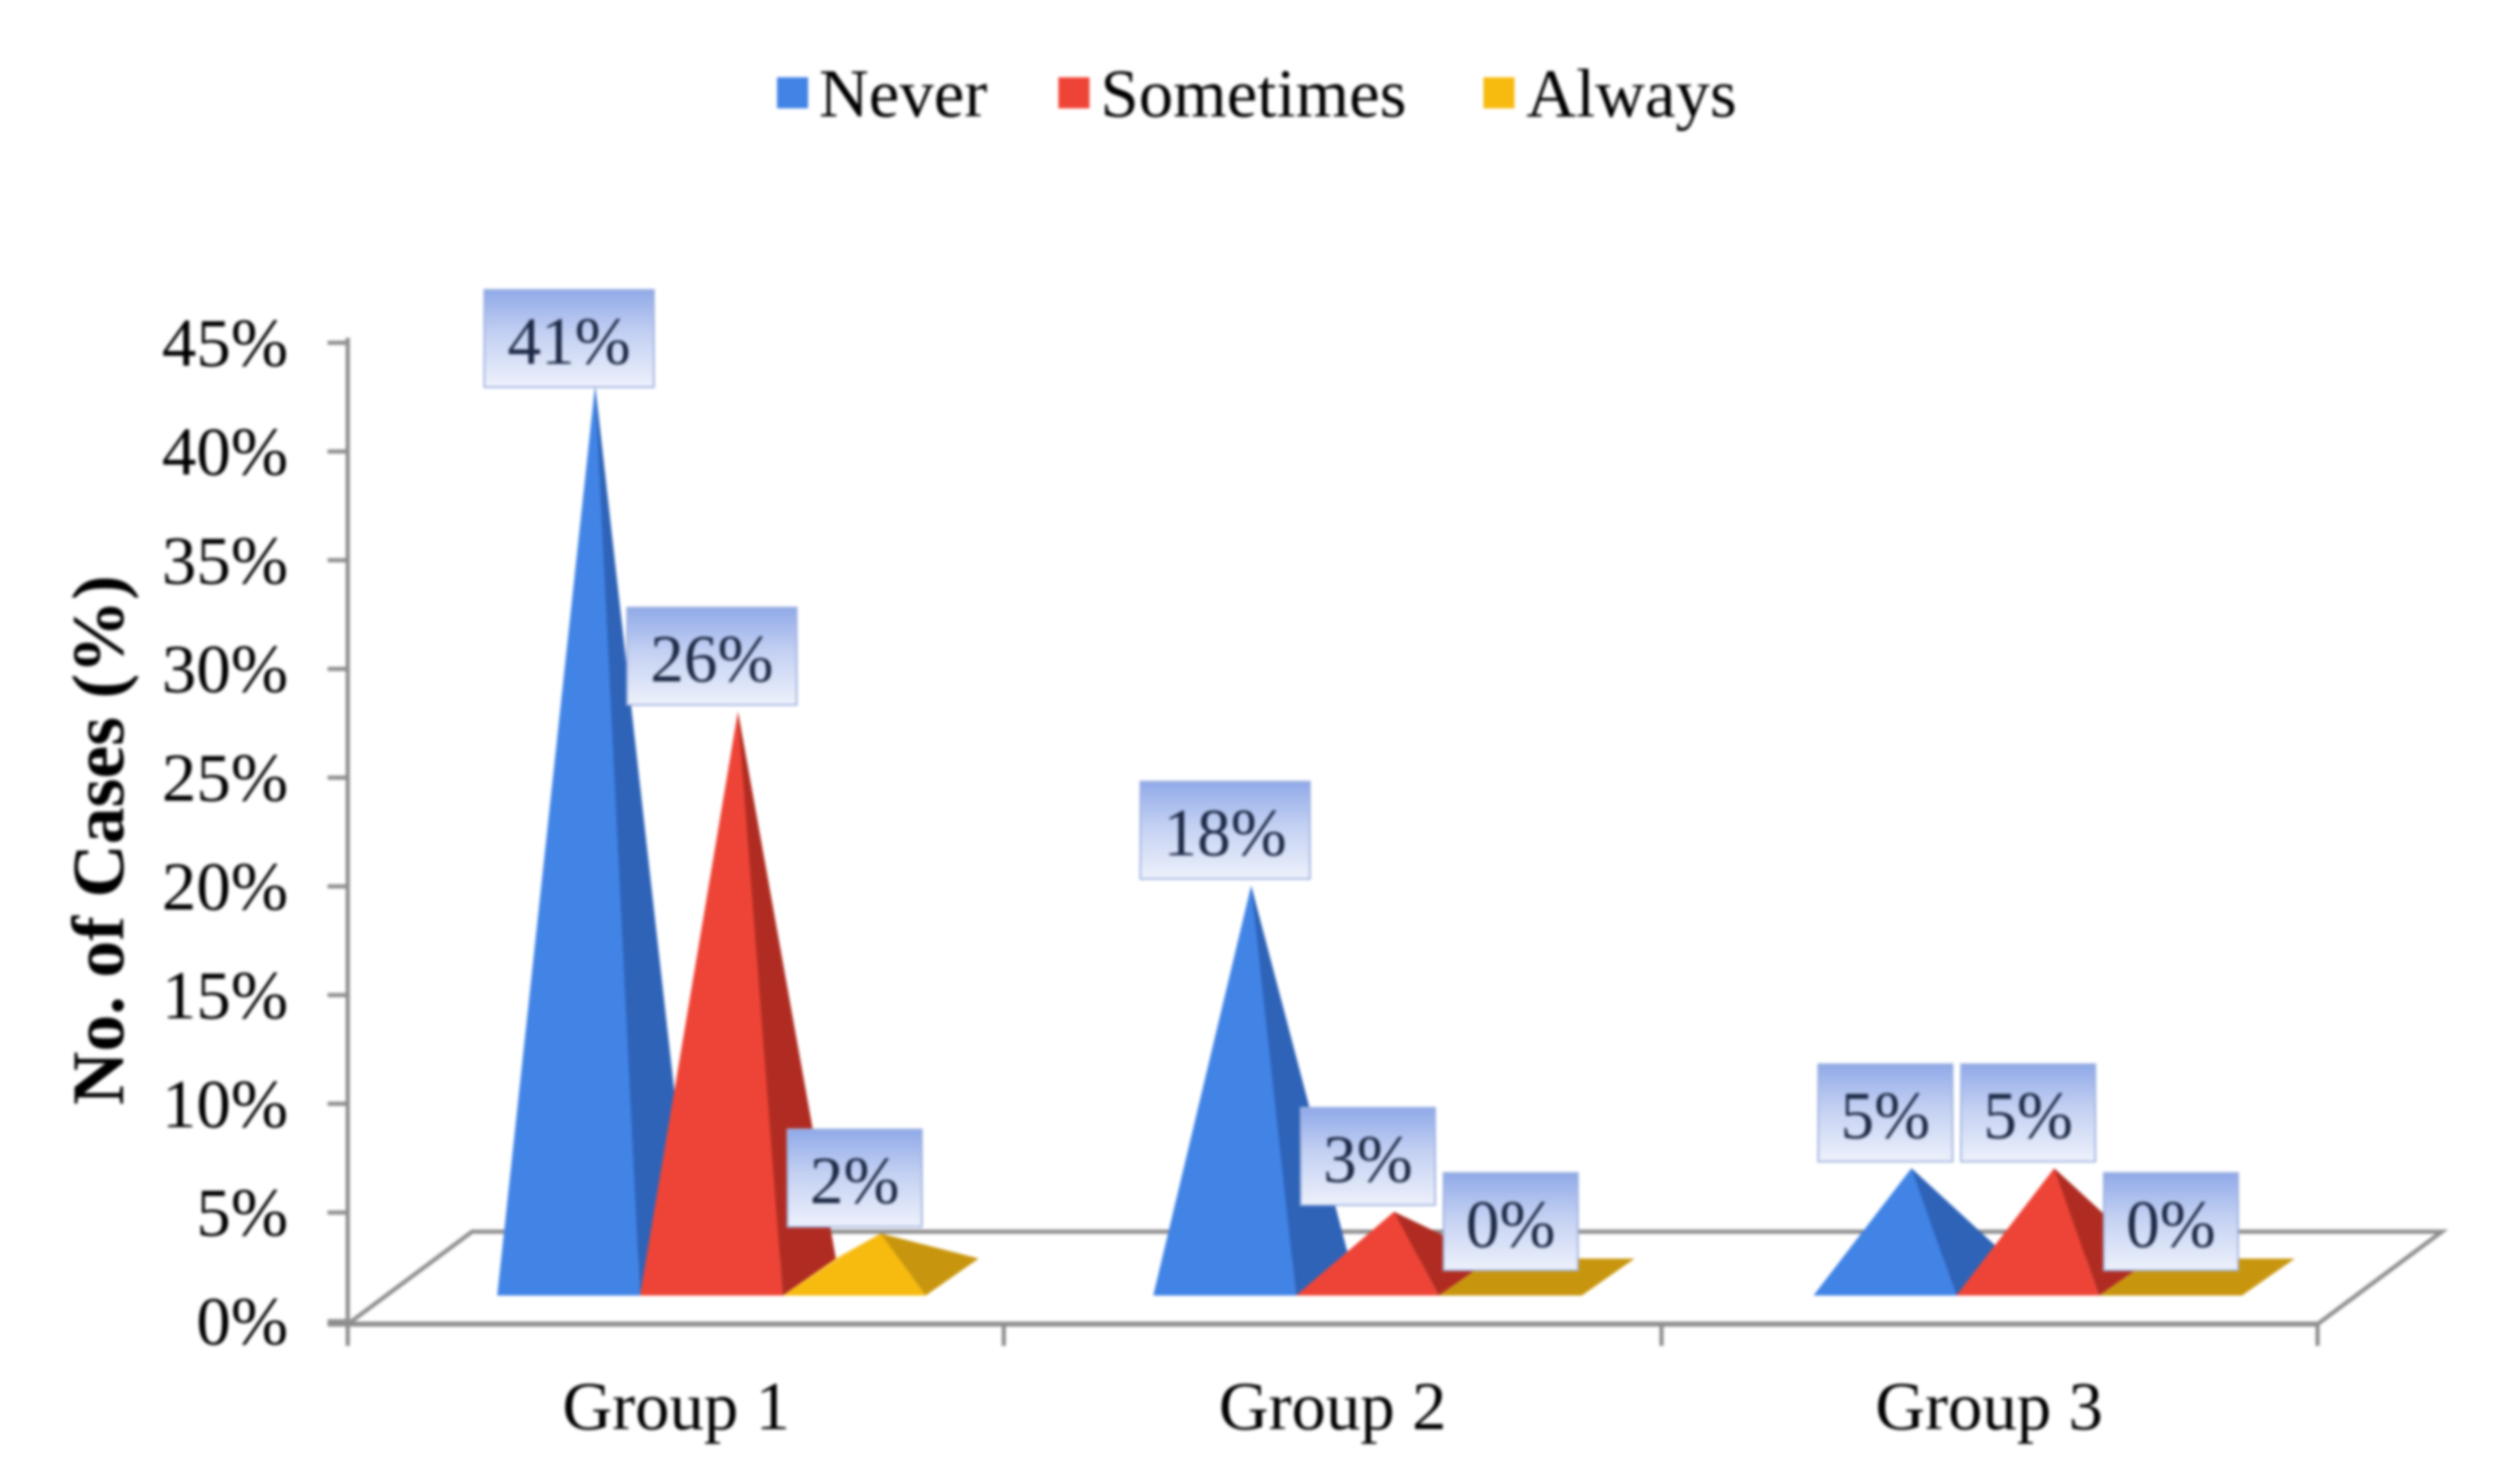 The height and width of the screenshot is (1477, 2520). I want to click on svg-text: Always, so click(1631, 93).